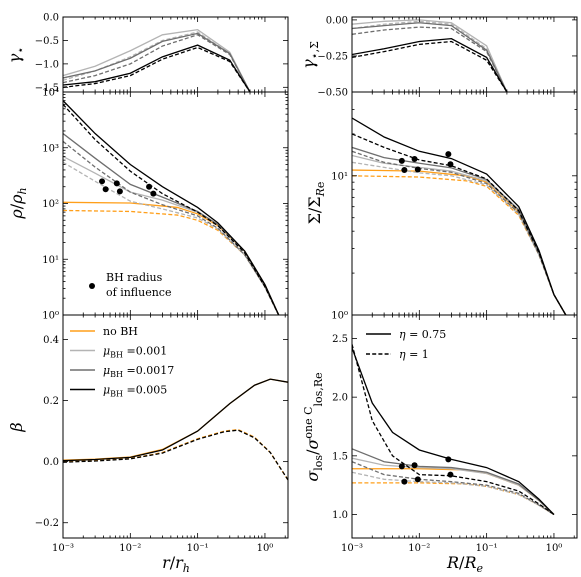 This screenshot has width=581, height=577. I want to click on y-tick-label: −1.5, so click(47, 88).